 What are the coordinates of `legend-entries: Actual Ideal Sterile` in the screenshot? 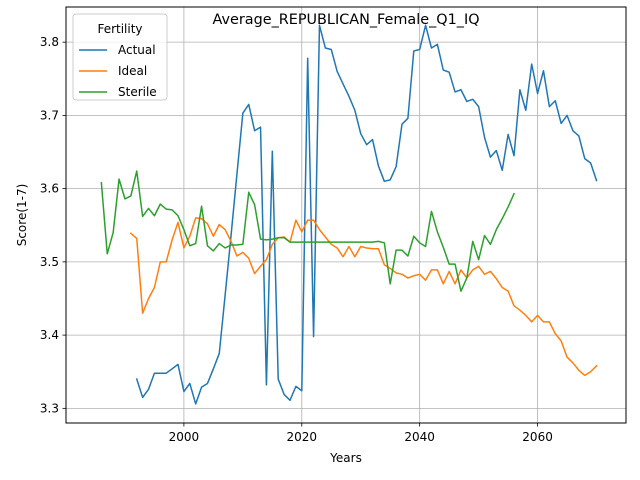 It's located at (118, 71).